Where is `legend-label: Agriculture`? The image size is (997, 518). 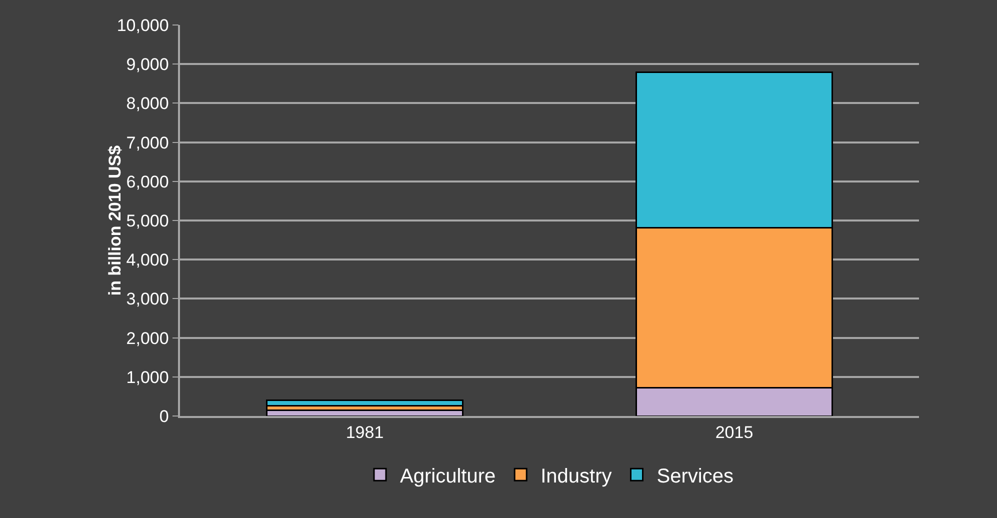 legend-label: Agriculture is located at coordinates (448, 476).